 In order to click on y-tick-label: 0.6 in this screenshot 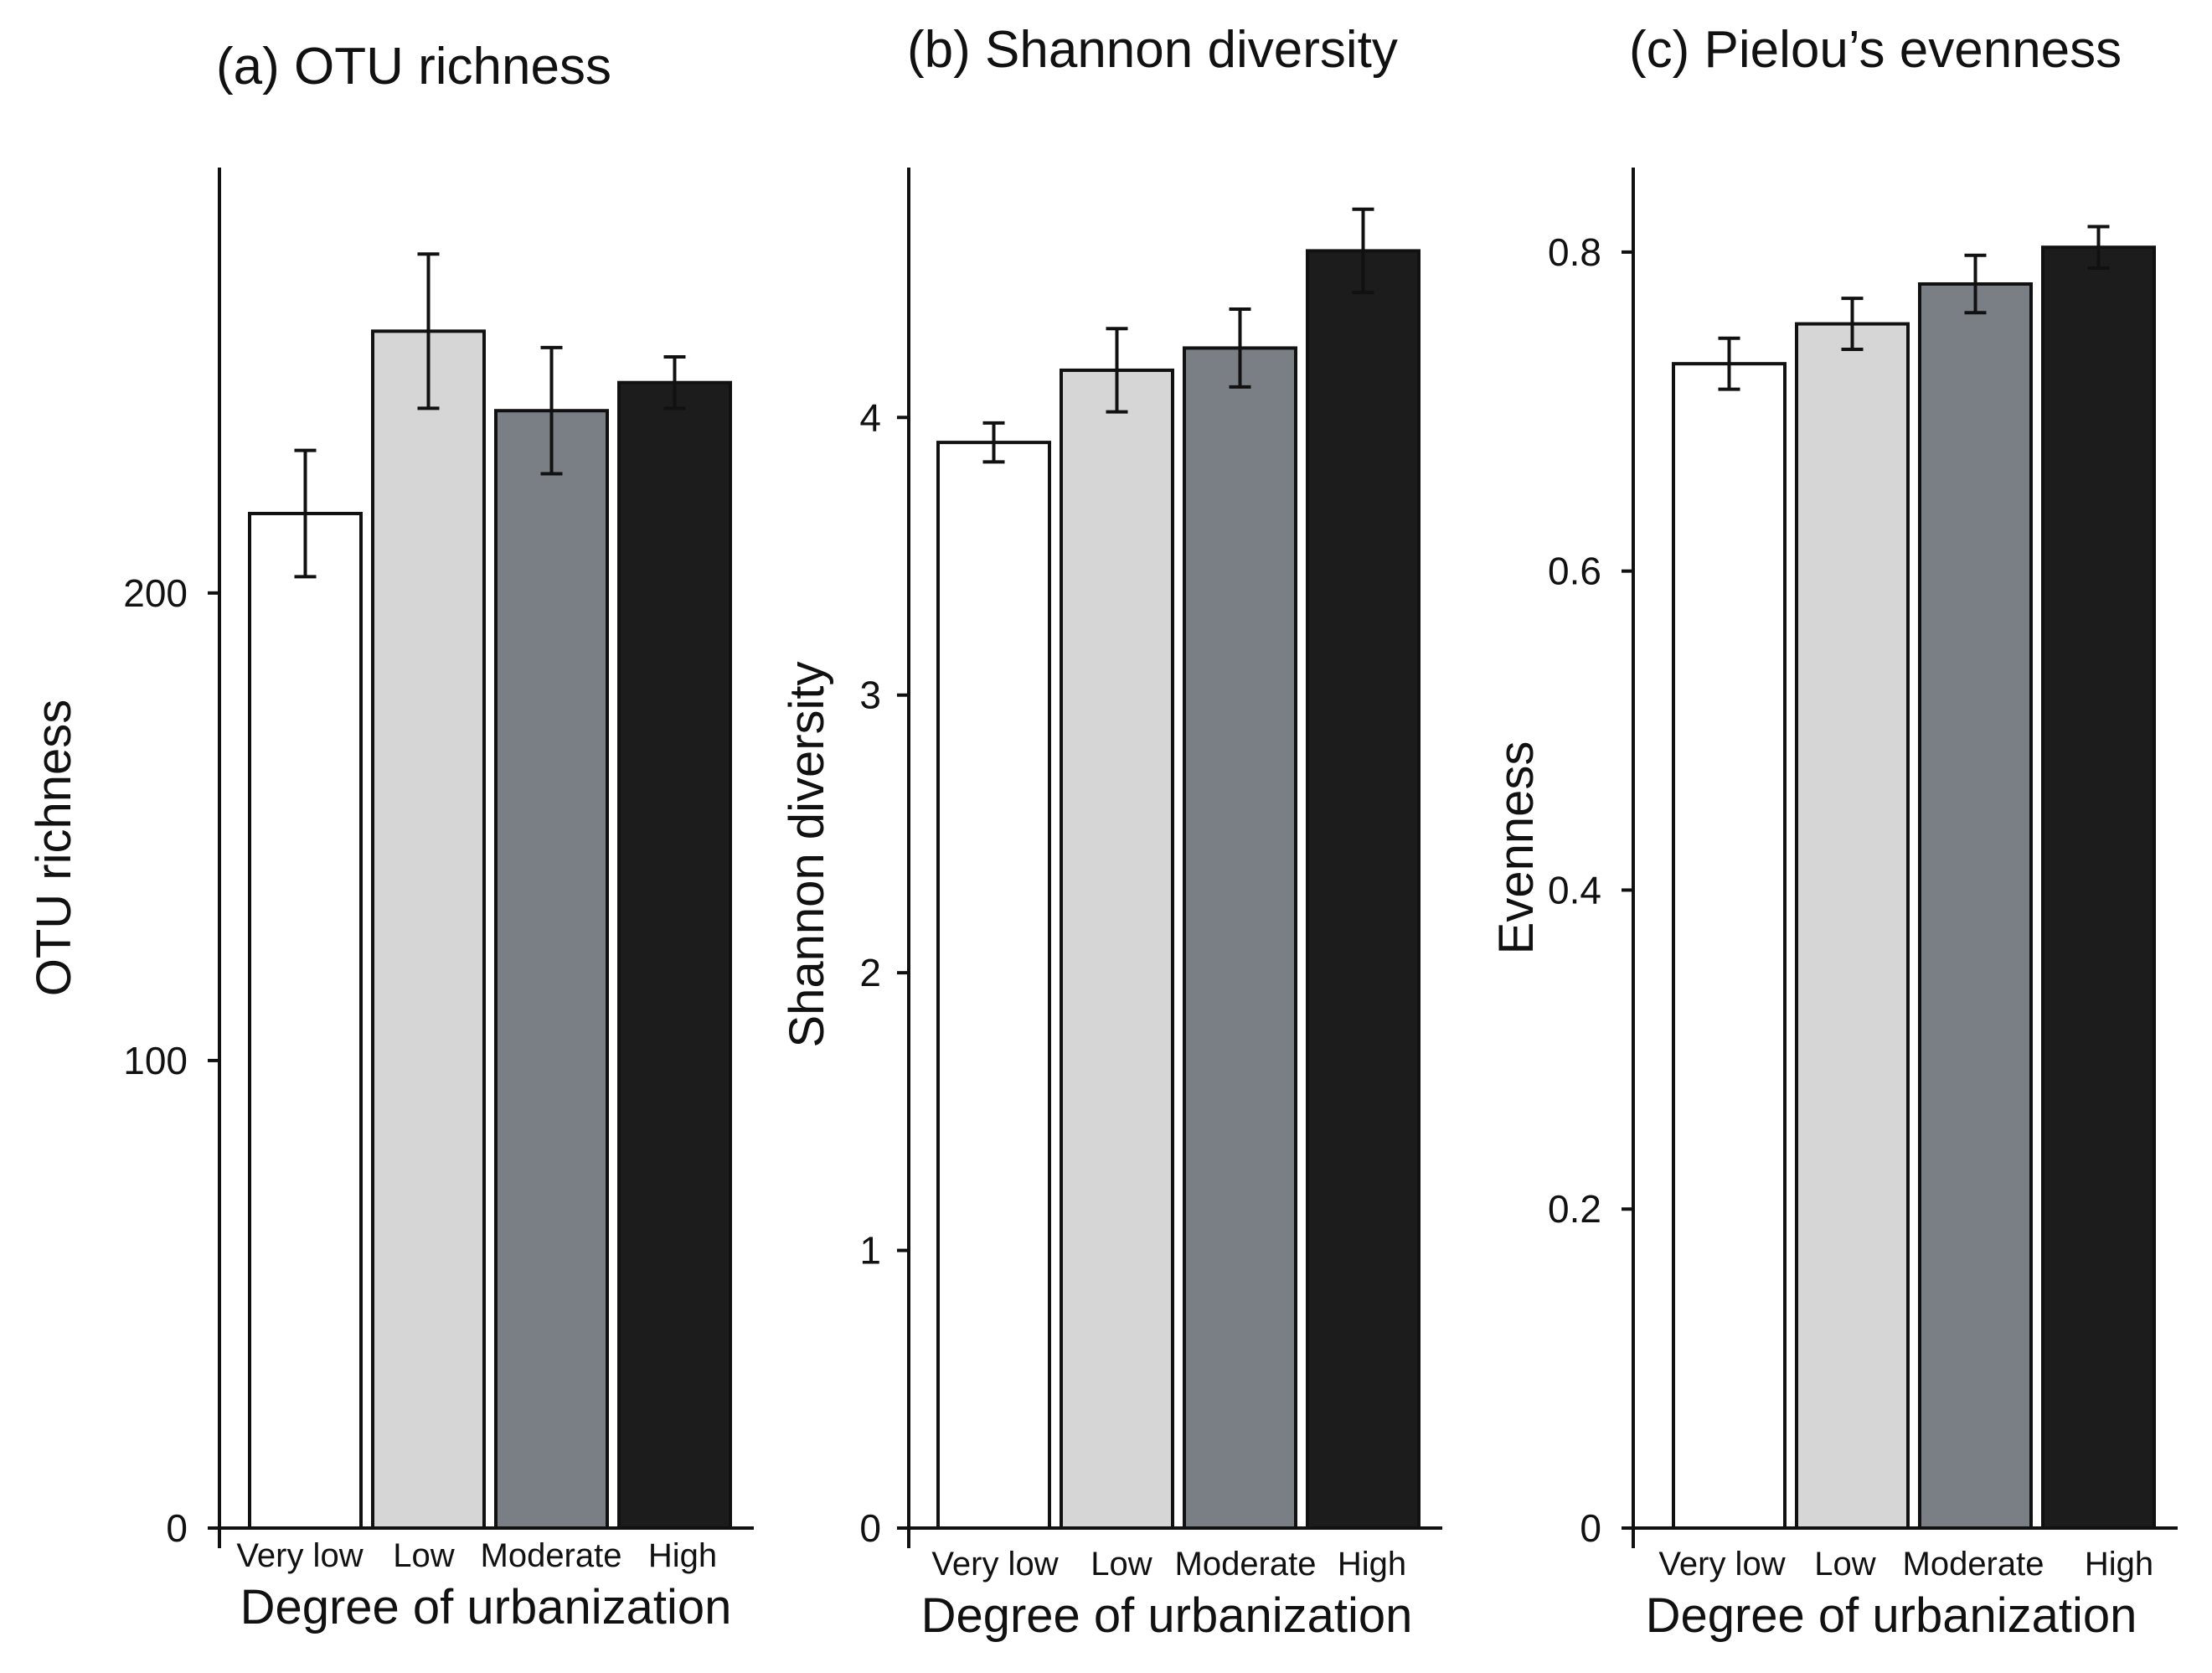, I will do `click(1574, 571)`.